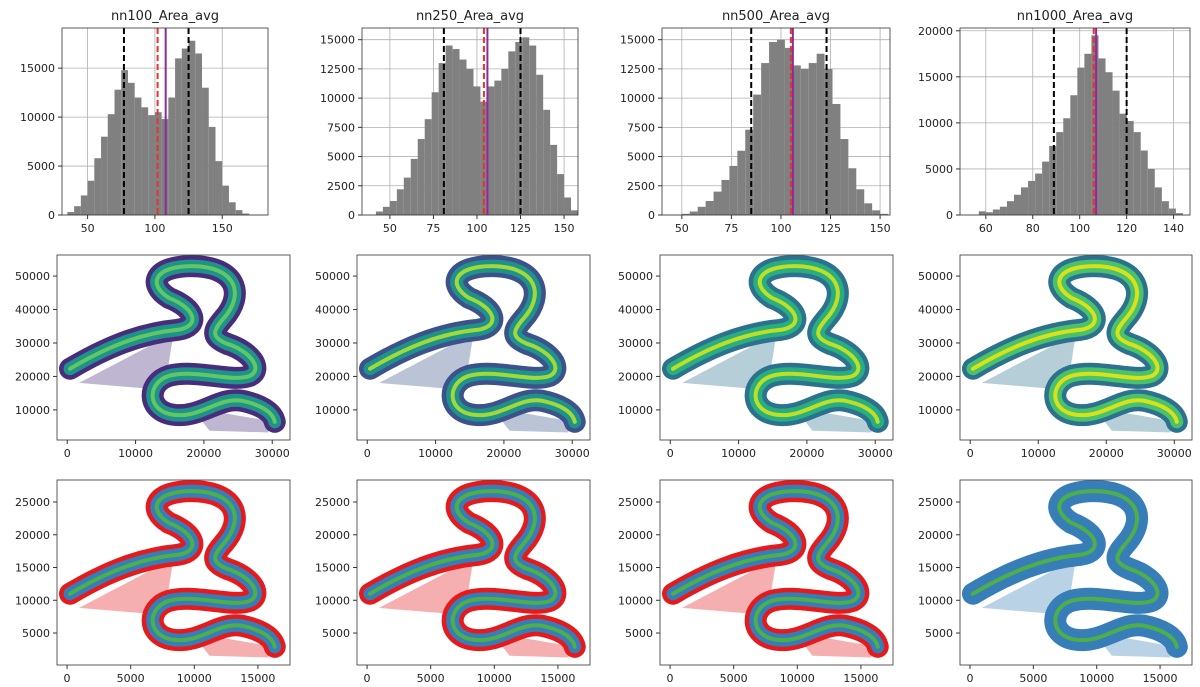 The height and width of the screenshot is (687, 1200). I want to click on x-tick-label: 5000, so click(131, 678).